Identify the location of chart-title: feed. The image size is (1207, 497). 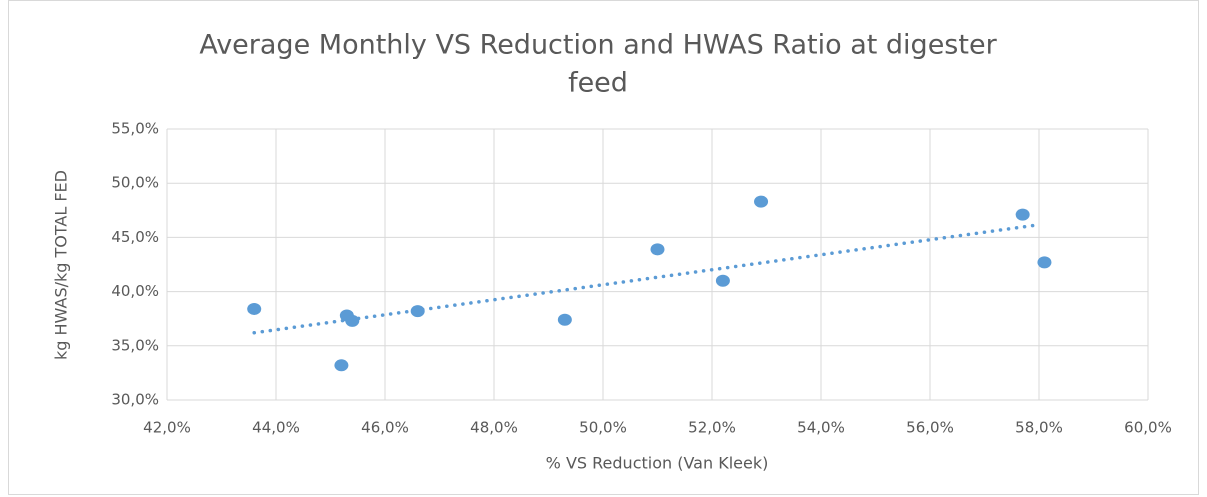
(598, 83).